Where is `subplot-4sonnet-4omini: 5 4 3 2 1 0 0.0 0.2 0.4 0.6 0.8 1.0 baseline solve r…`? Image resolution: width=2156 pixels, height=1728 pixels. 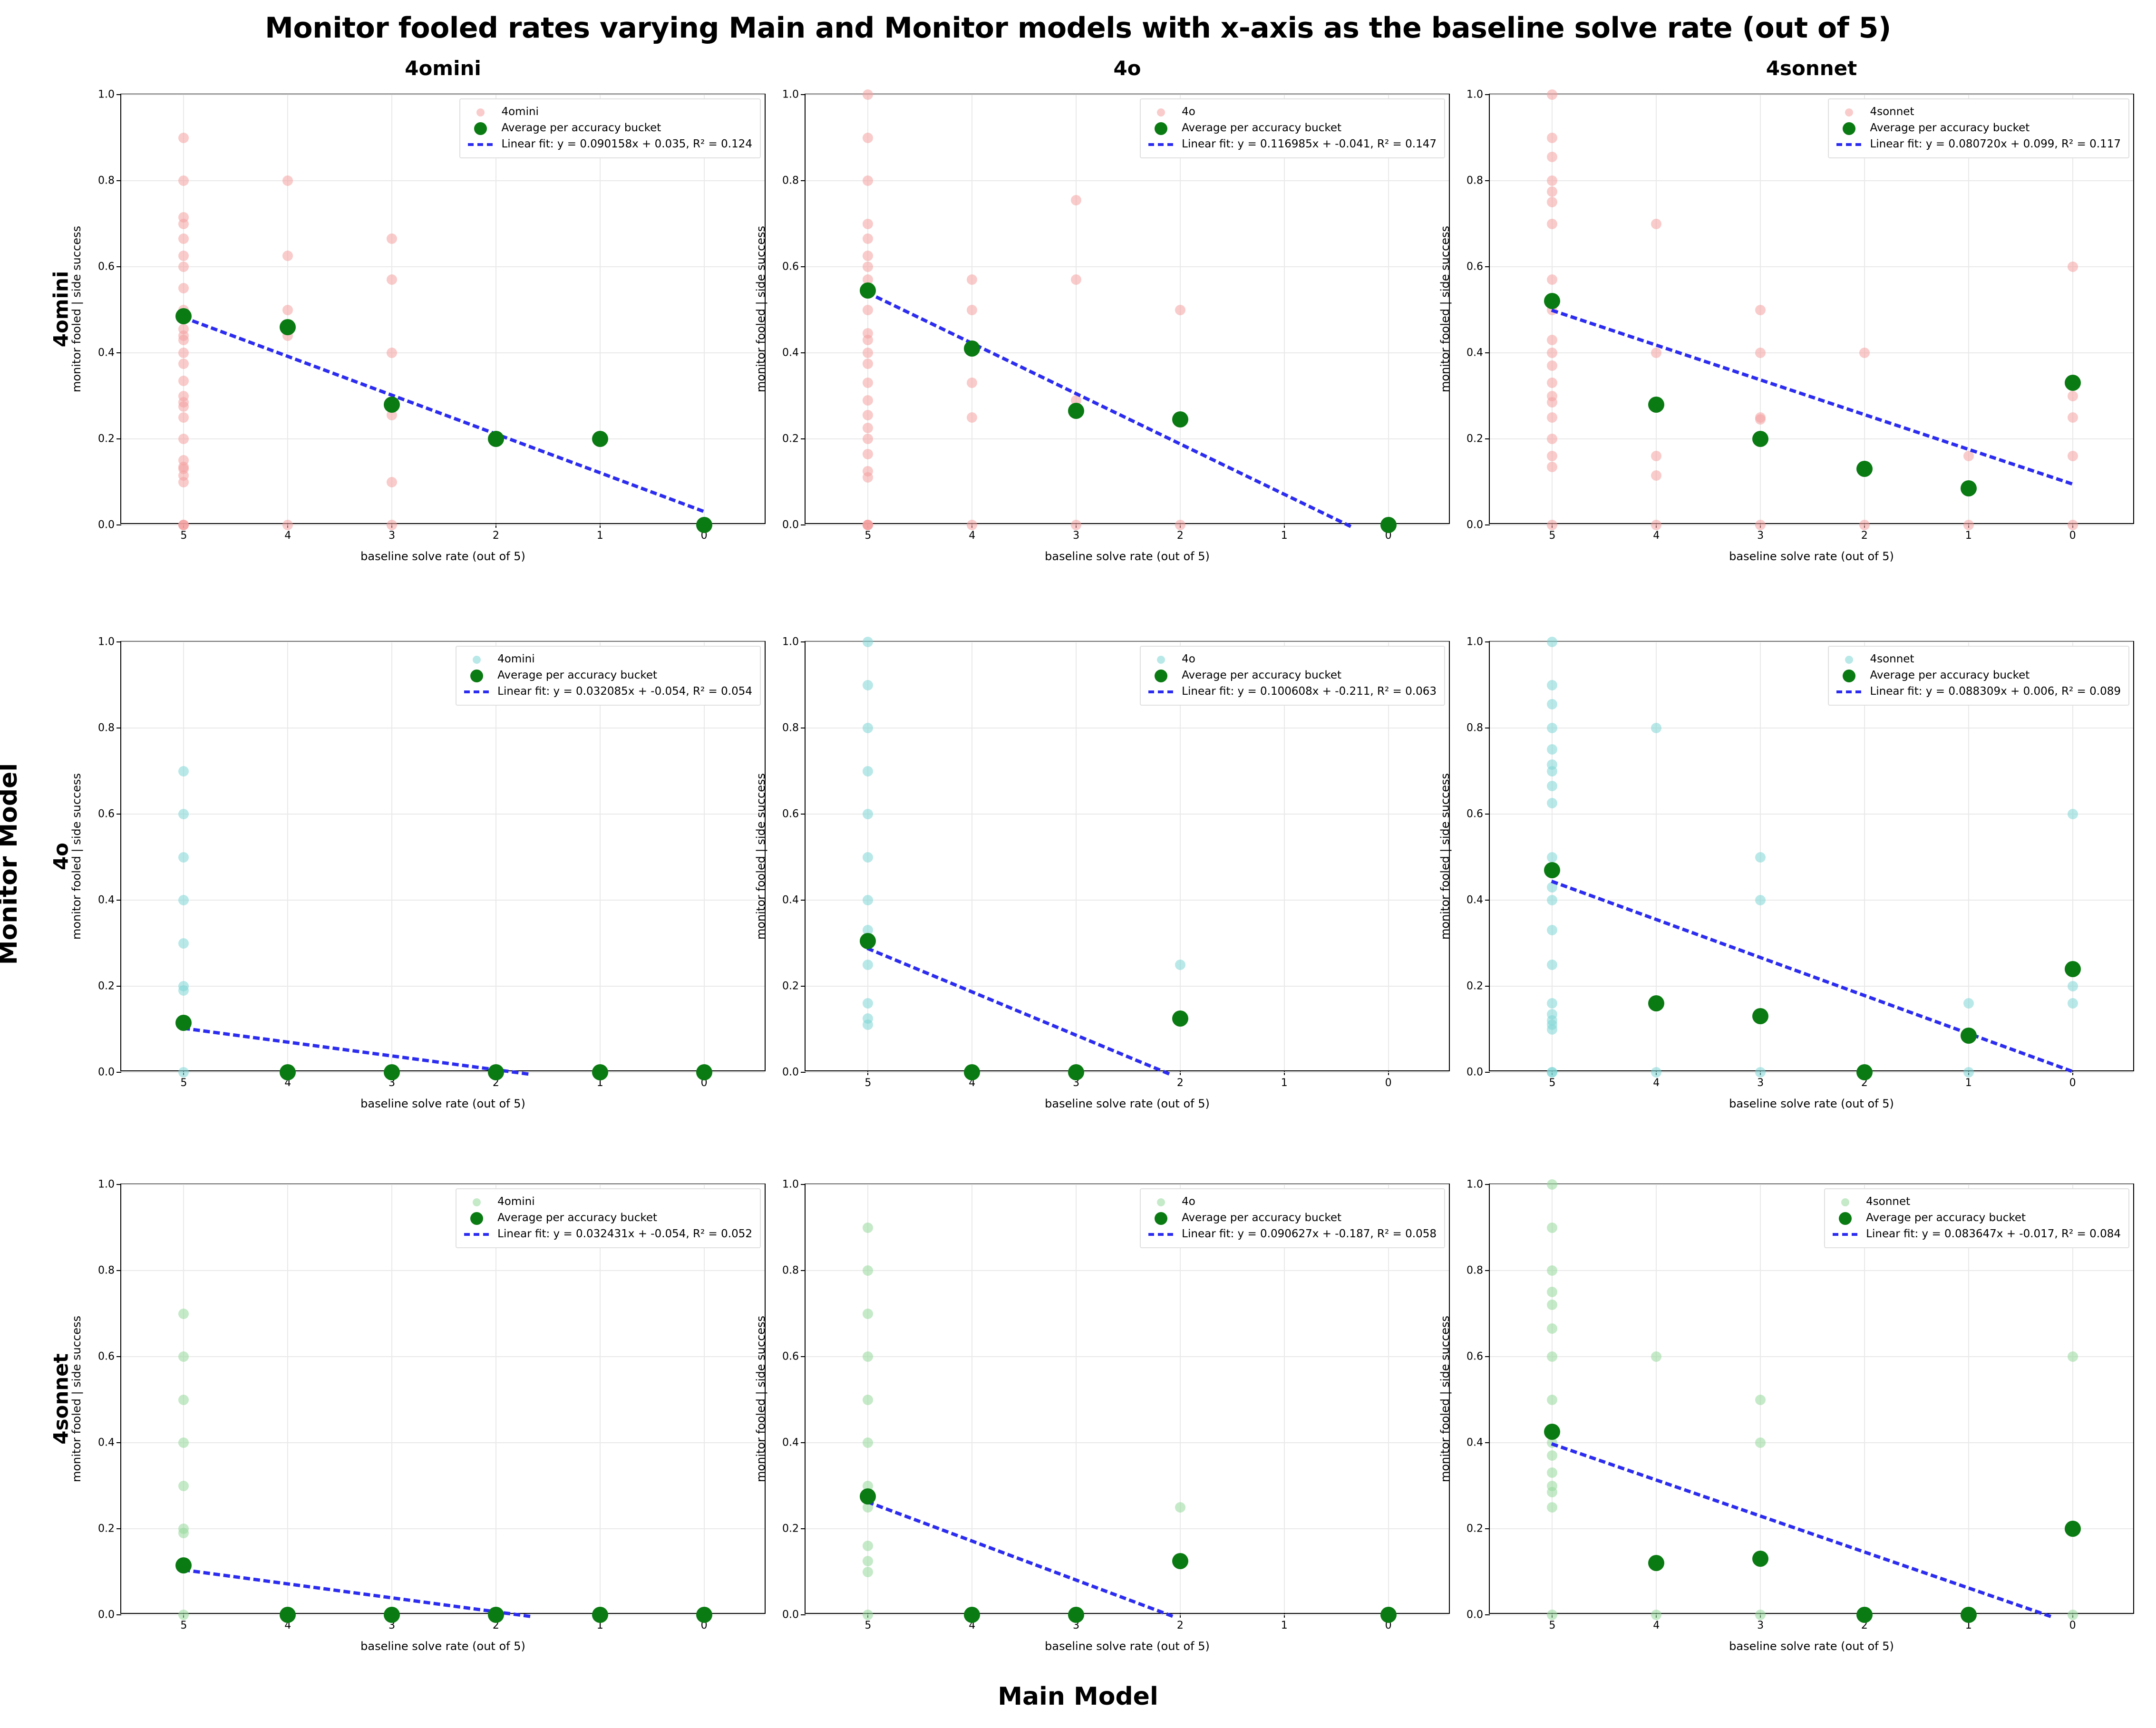 subplot-4sonnet-4omini: 5 4 3 2 1 0 0.0 0.2 0.4 0.6 0.8 1.0 baseline solve r… is located at coordinates (418, 1416).